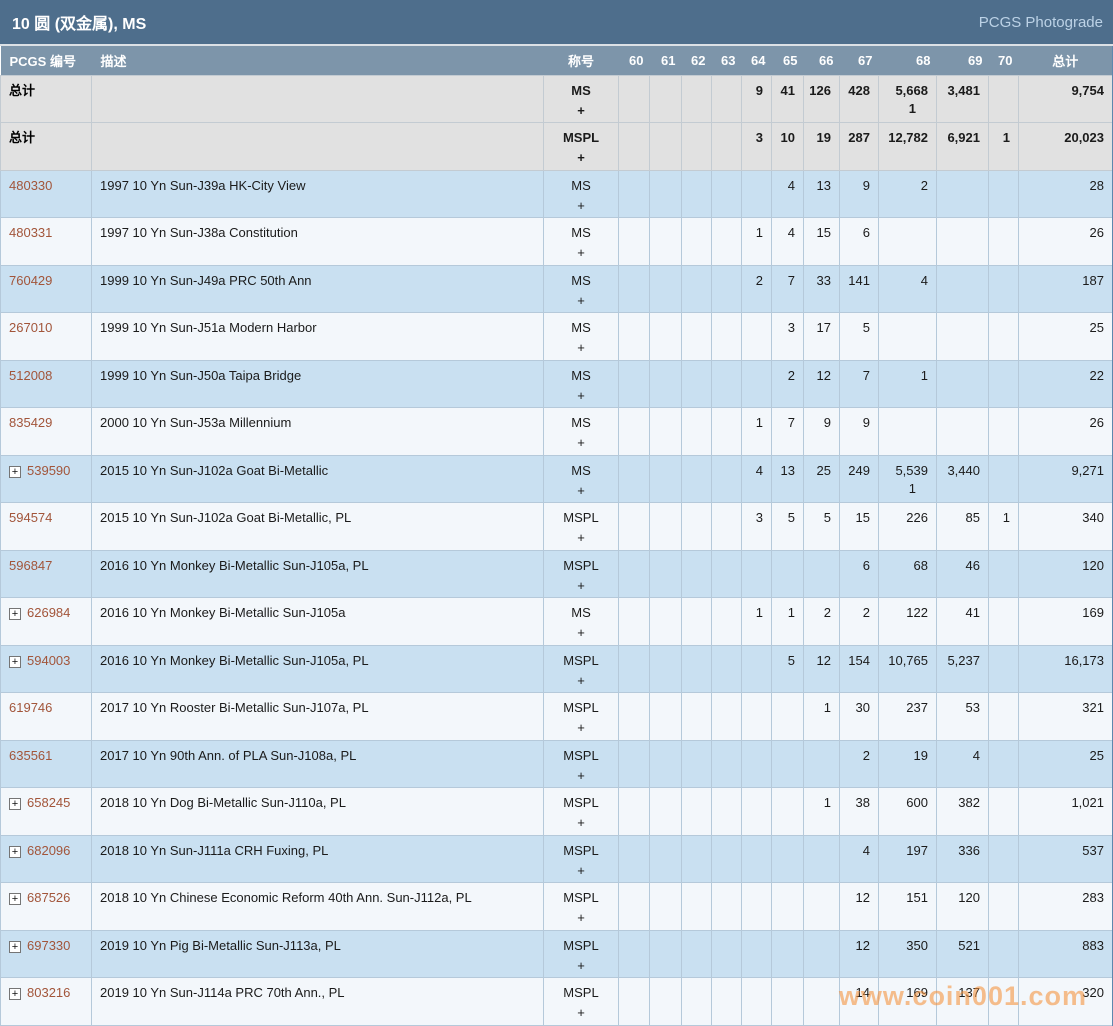 Image resolution: width=1113 pixels, height=1026 pixels. Describe the element at coordinates (1041, 22) in the screenshot. I see `photograde-link: PCGS Photograde` at that location.